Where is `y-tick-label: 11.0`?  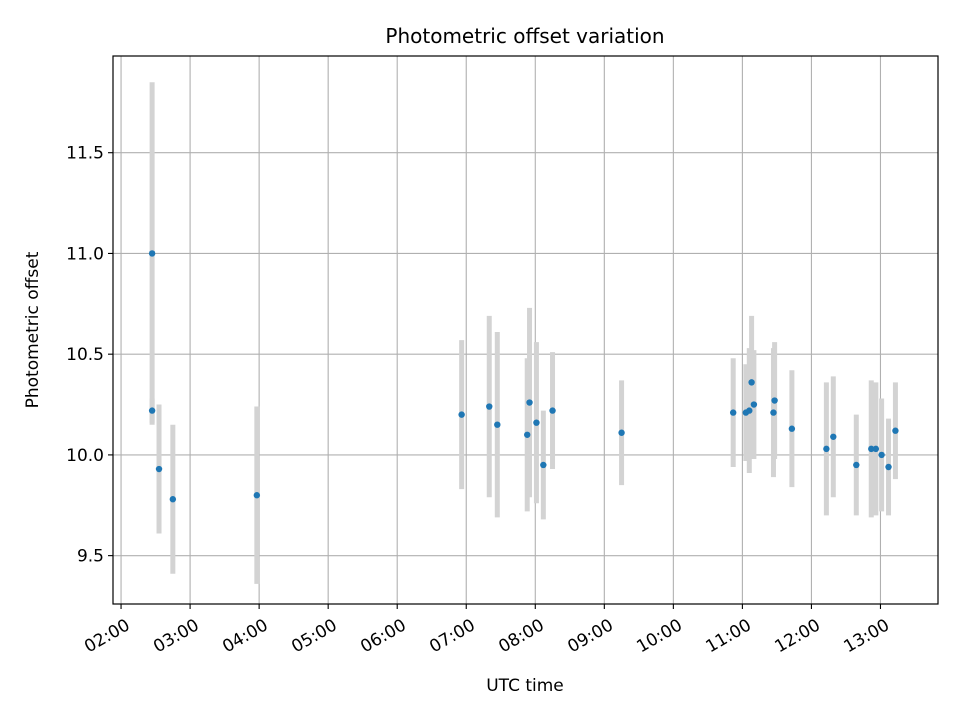
y-tick-label: 11.0 is located at coordinates (85, 254).